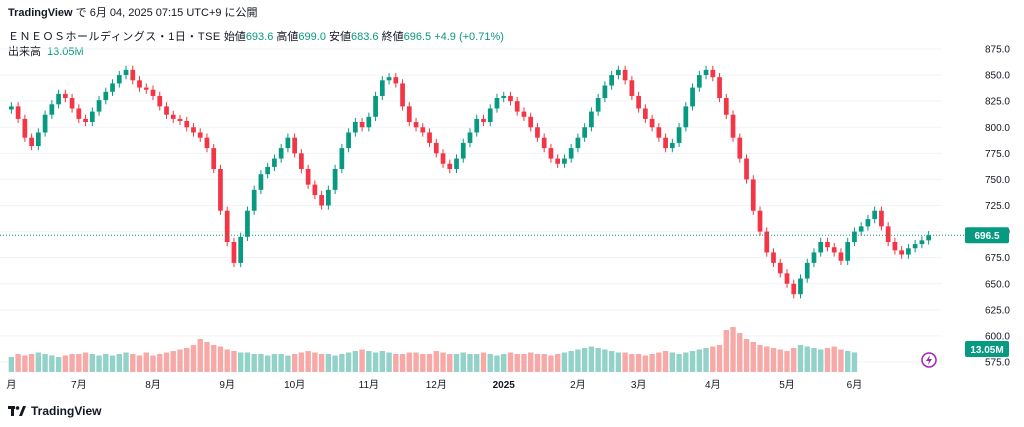  I want to click on last-volume-badge-text: 13.05M, so click(986, 350).